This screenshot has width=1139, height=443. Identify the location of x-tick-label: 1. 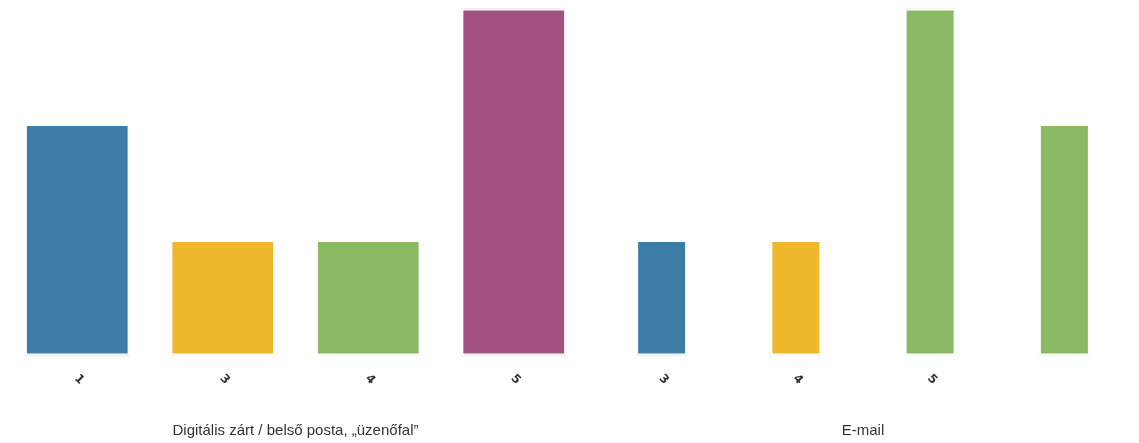
(79, 378).